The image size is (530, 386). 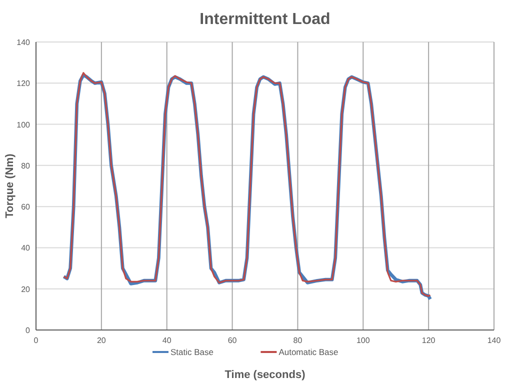 What do you see at coordinates (308, 352) in the screenshot?
I see `legend-label: Automatic Base` at bounding box center [308, 352].